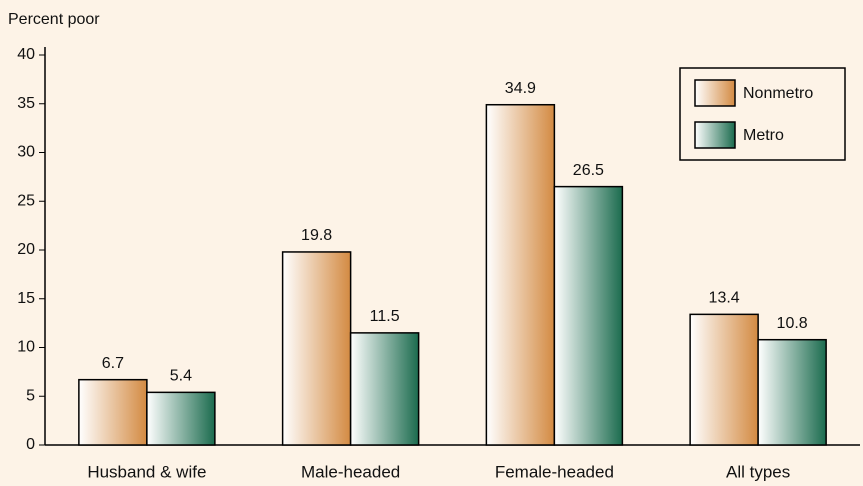 This screenshot has width=863, height=486. What do you see at coordinates (26, 249) in the screenshot?
I see `y-tick-label: 20` at bounding box center [26, 249].